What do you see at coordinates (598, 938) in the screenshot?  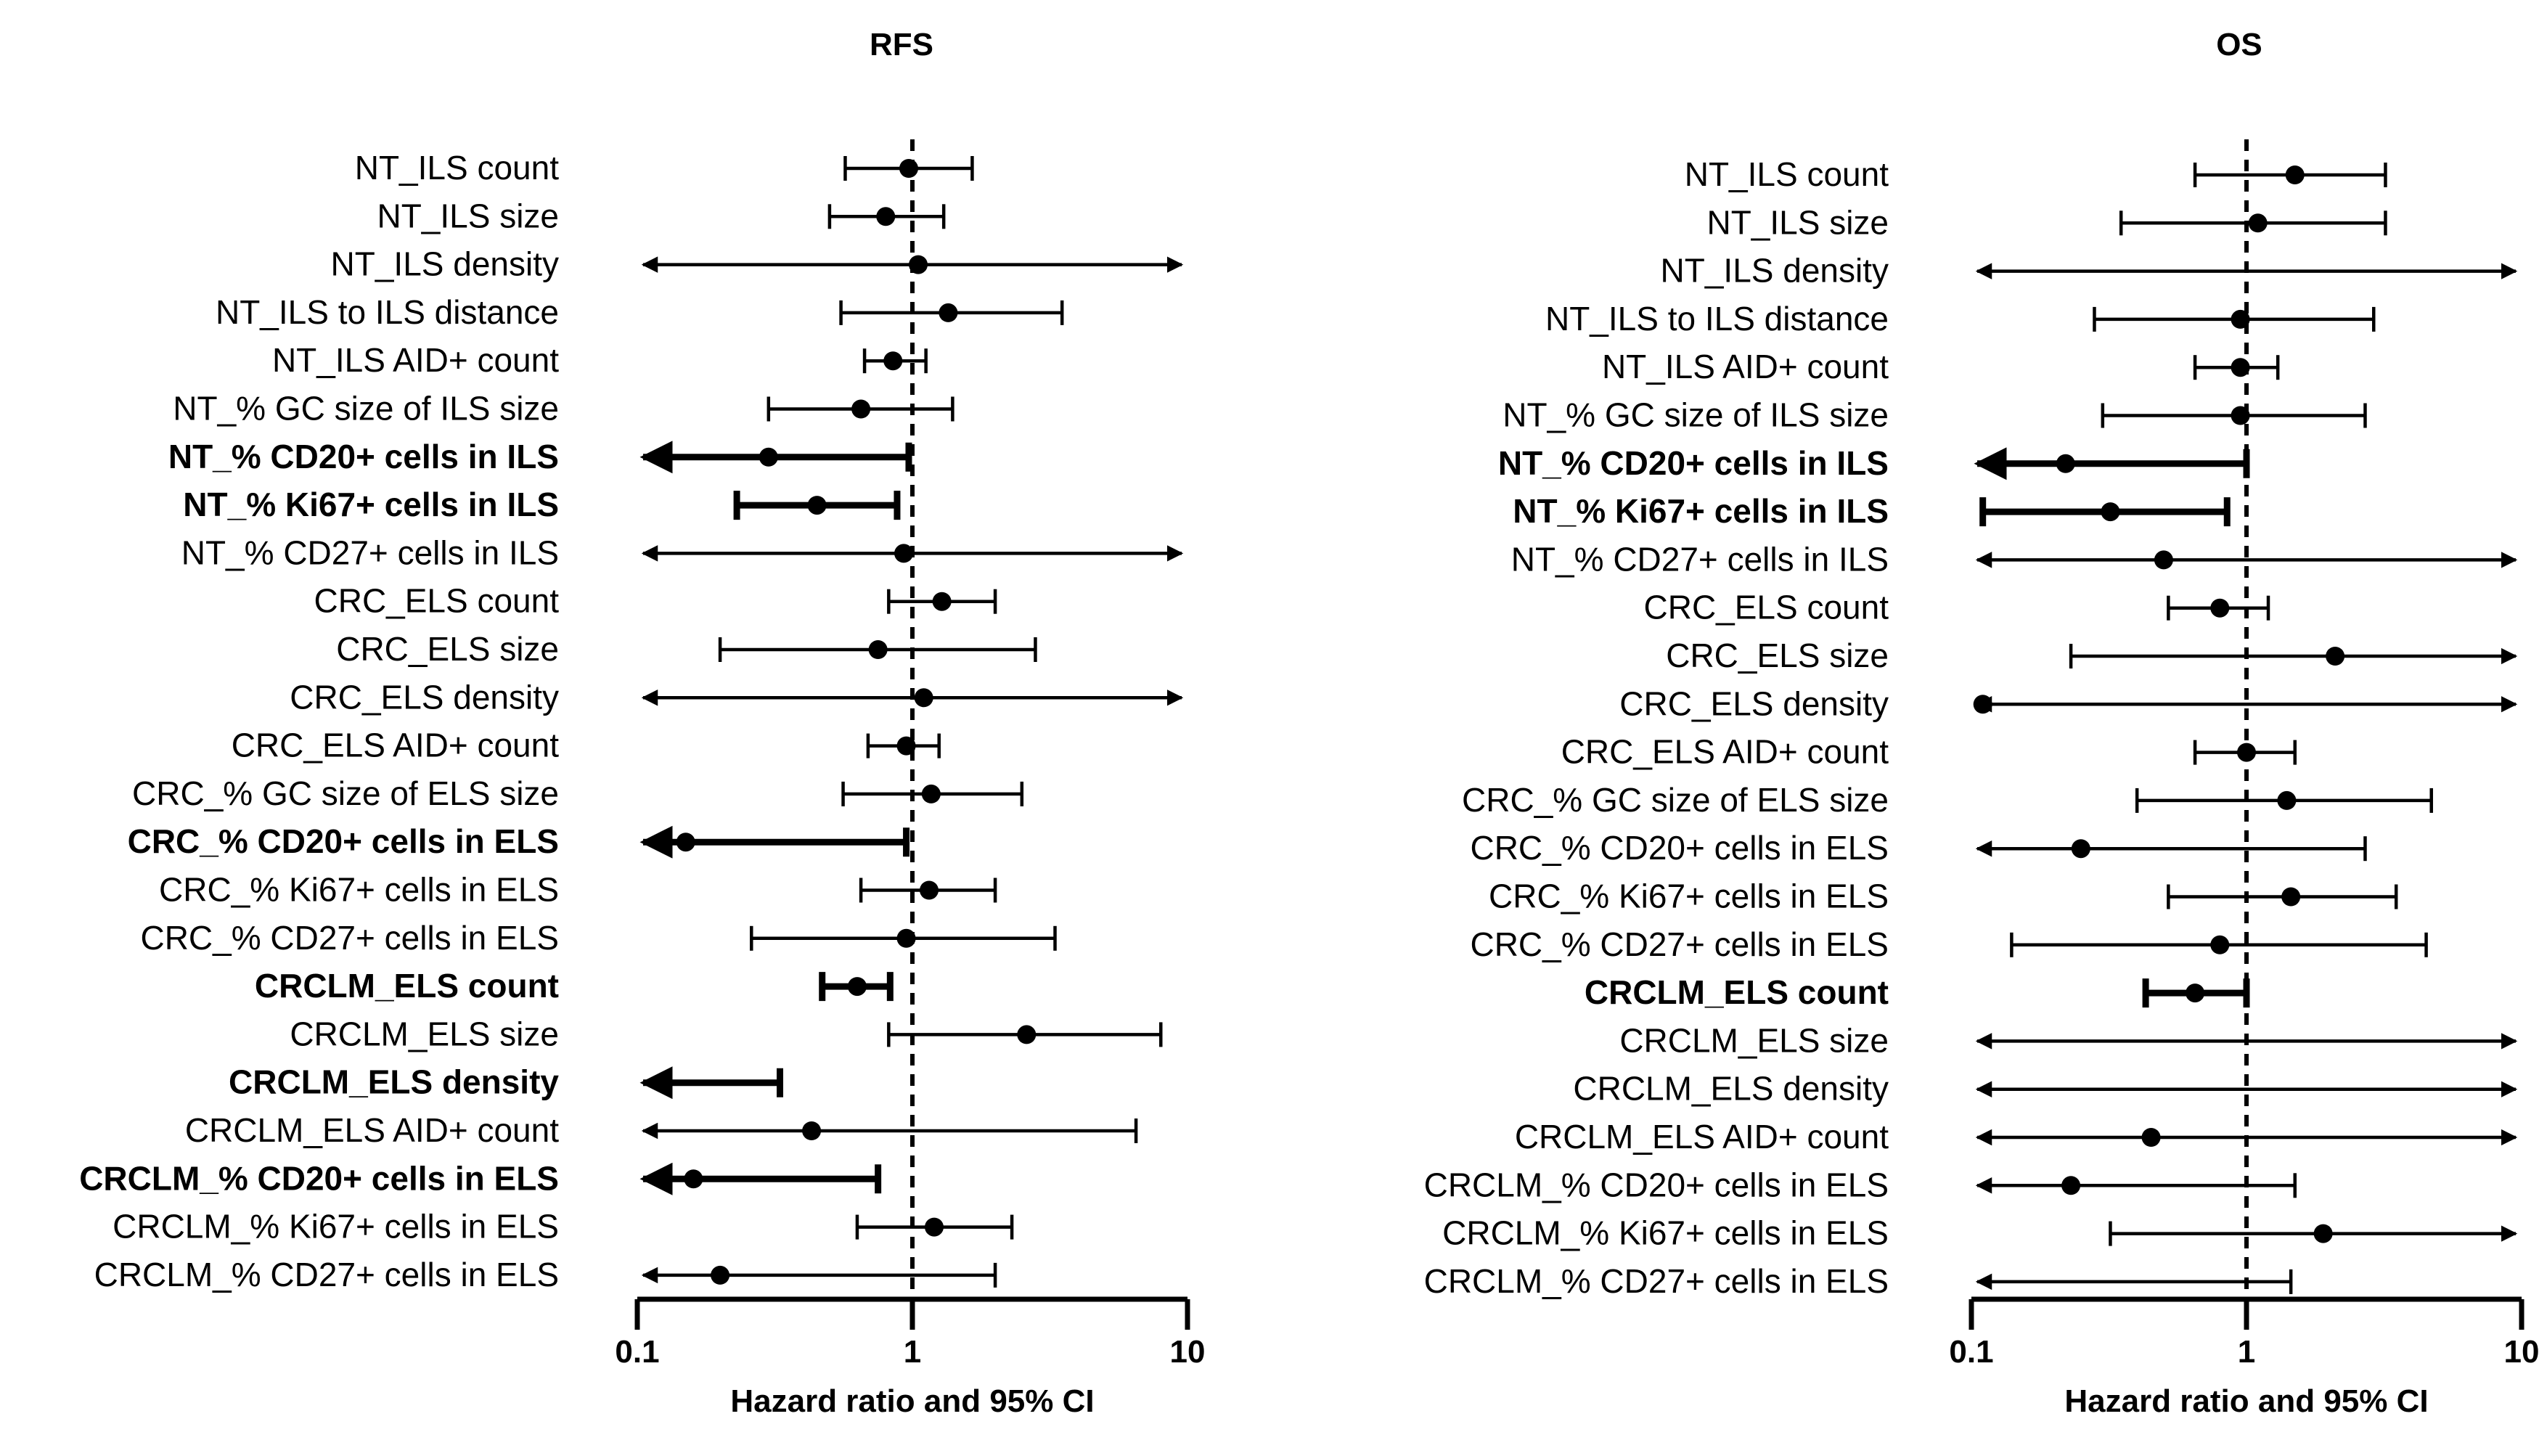 I see `forest-row: CRC_% CD27+ cells in ELS` at bounding box center [598, 938].